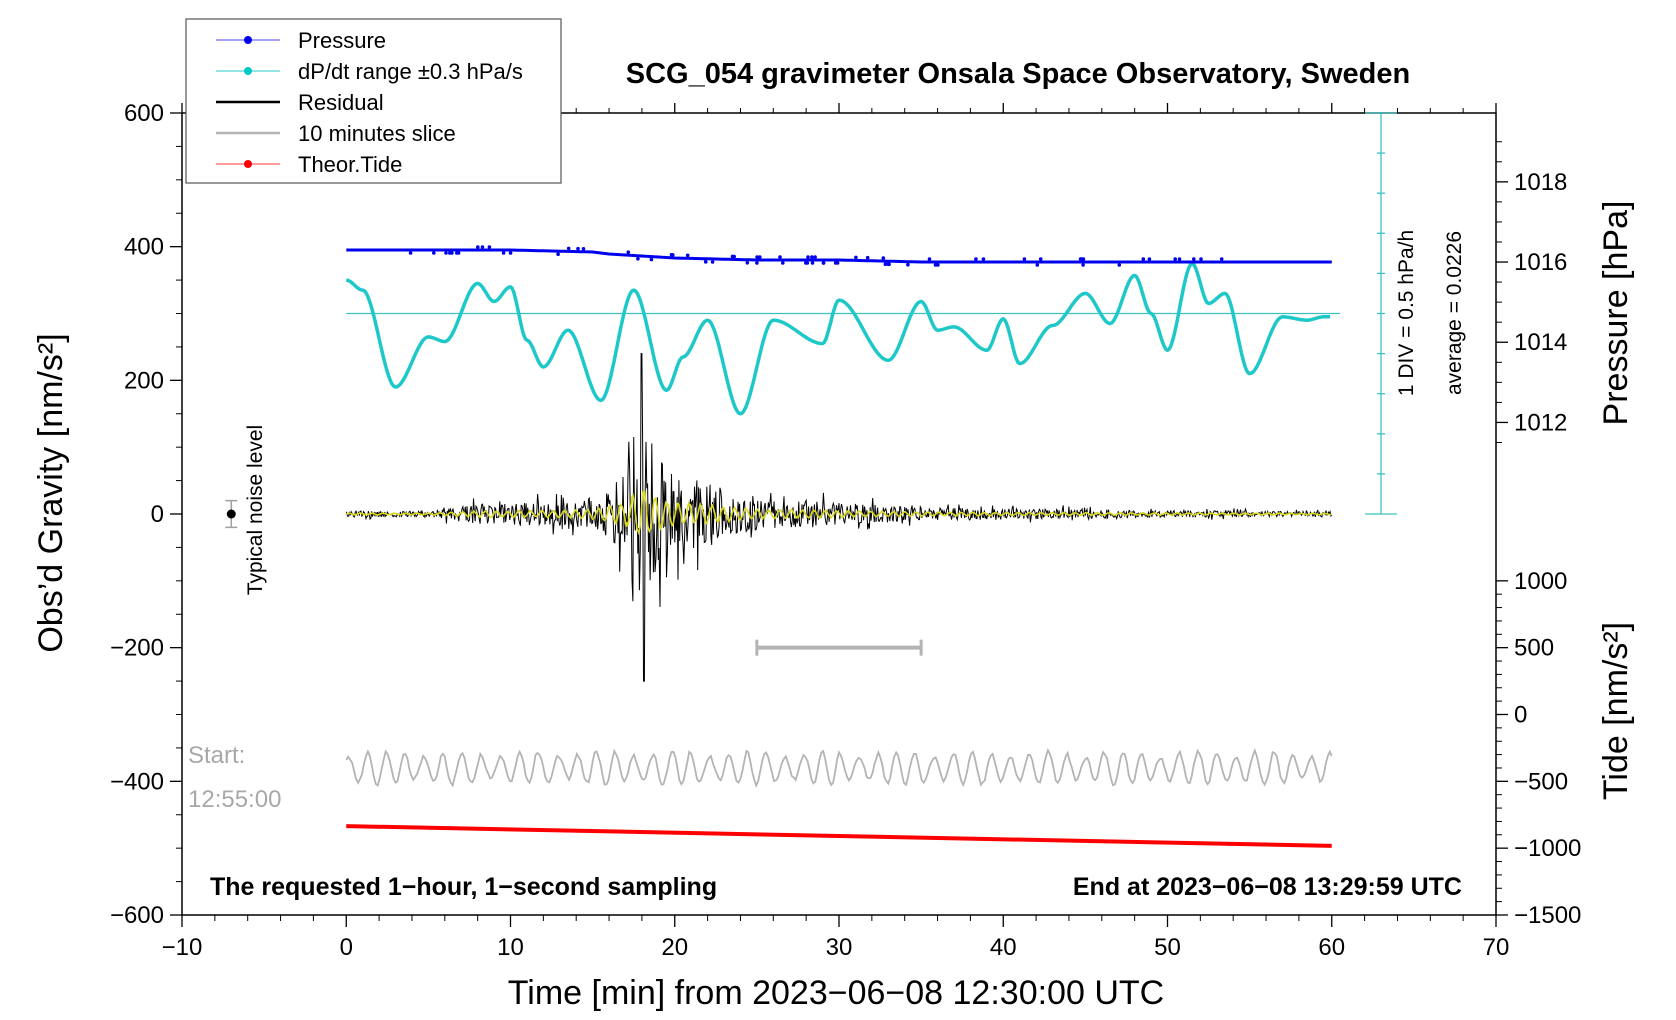 Image resolution: width=1676 pixels, height=1020 pixels. I want to click on legend-label: 10 minutes slice, so click(377, 133).